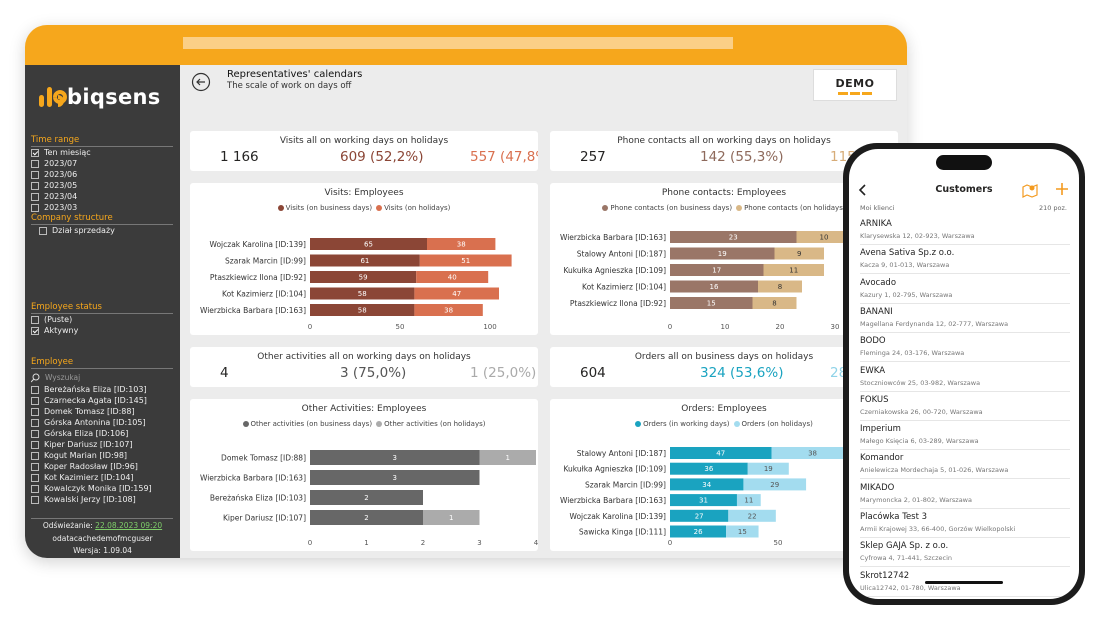  Describe the element at coordinates (465, 261) in the screenshot. I see `bar-label: 51` at that location.